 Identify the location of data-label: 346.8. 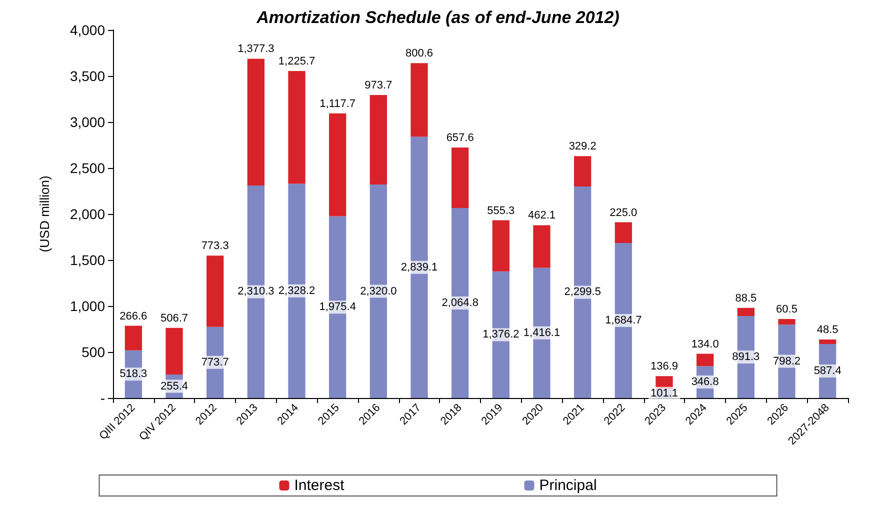
(705, 382).